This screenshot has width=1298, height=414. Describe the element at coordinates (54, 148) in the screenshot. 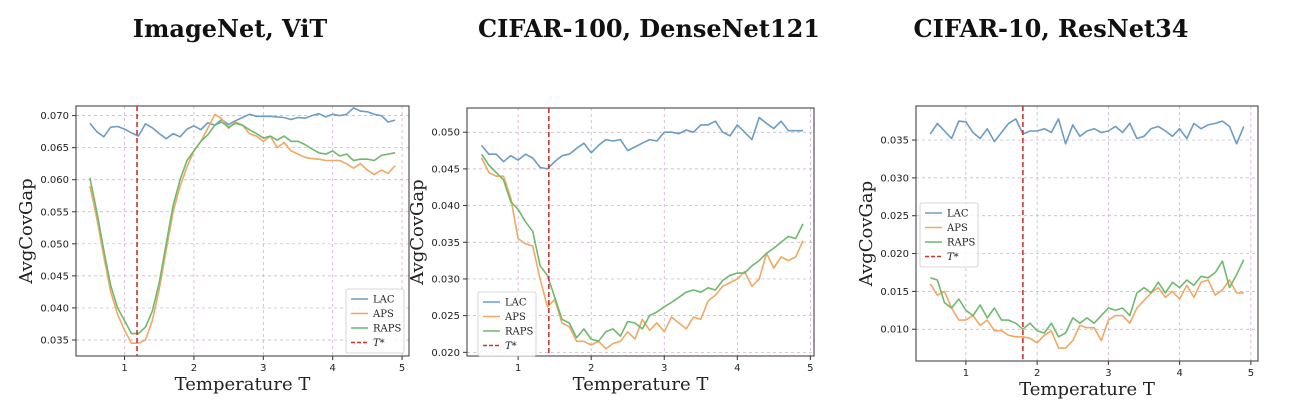

I see `y-tick-label: 0.065` at that location.